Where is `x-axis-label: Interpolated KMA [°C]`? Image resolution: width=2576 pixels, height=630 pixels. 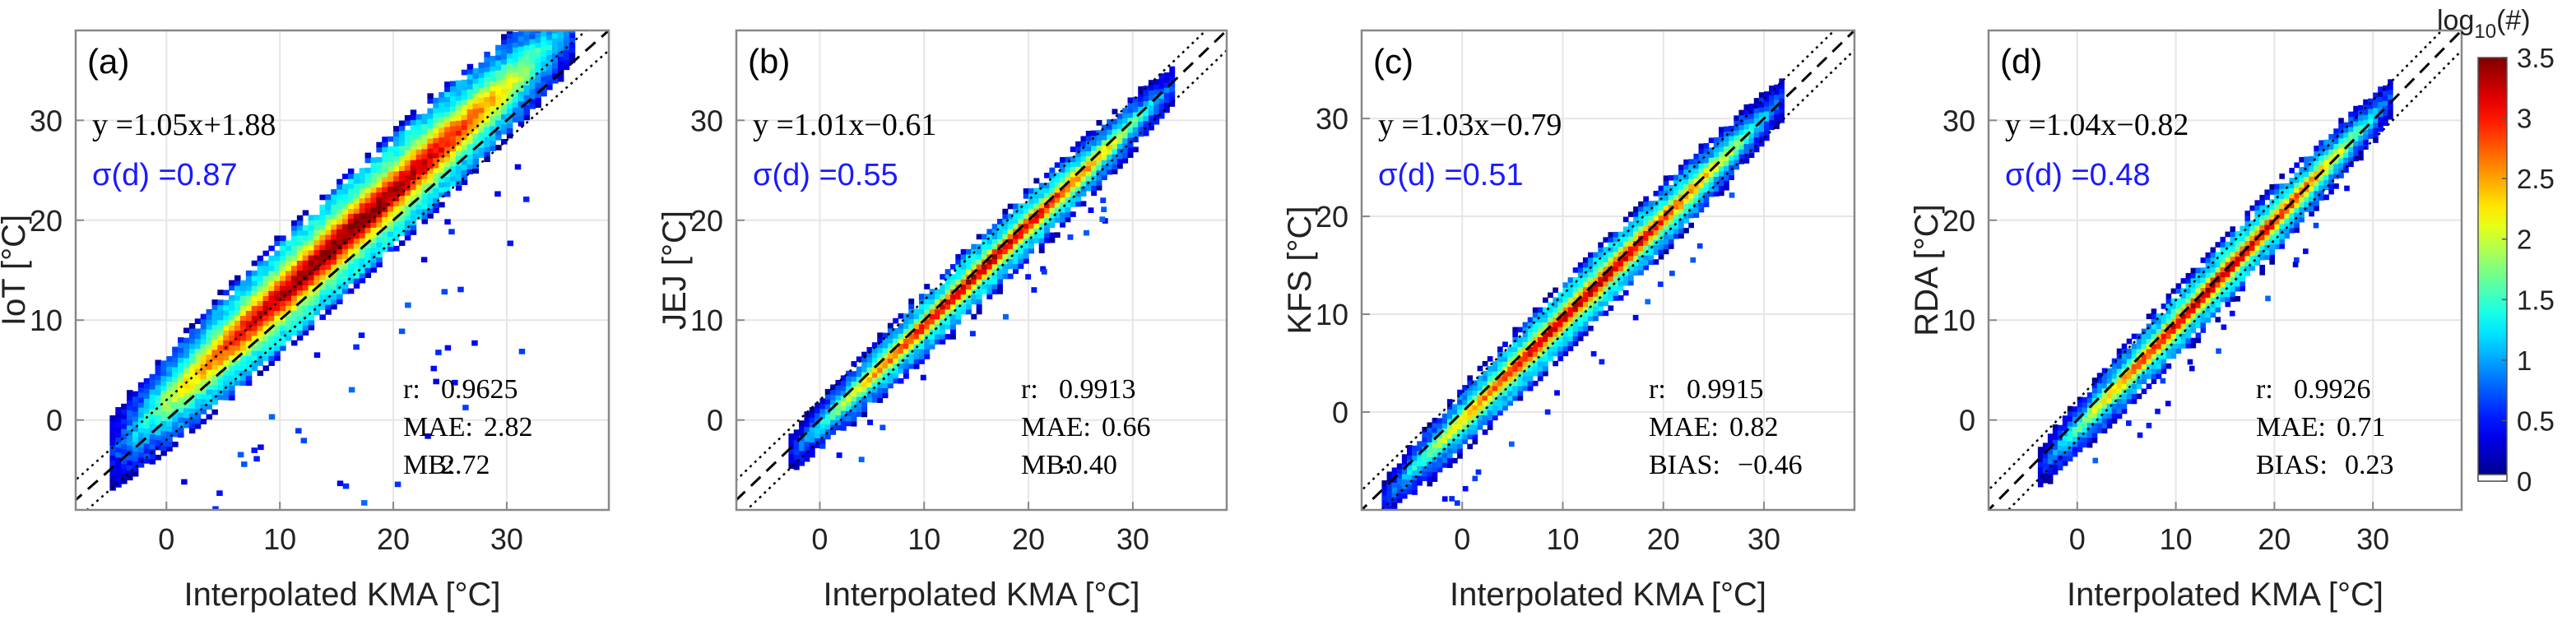
x-axis-label: Interpolated KMA [°C] is located at coordinates (2225, 595).